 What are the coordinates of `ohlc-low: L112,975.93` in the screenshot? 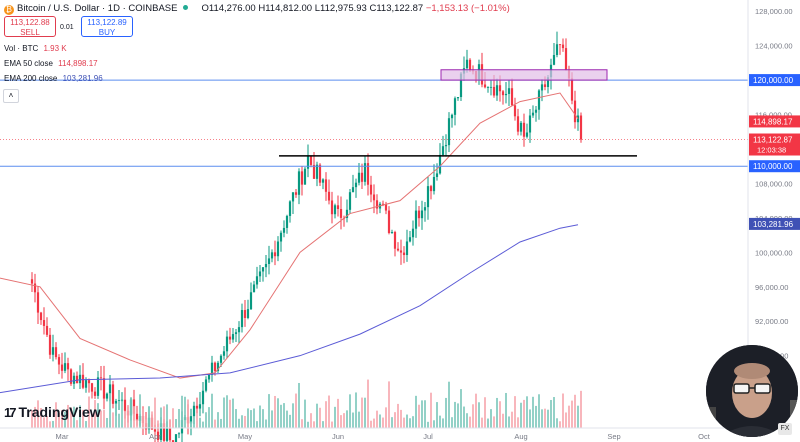 It's located at (340, 8).